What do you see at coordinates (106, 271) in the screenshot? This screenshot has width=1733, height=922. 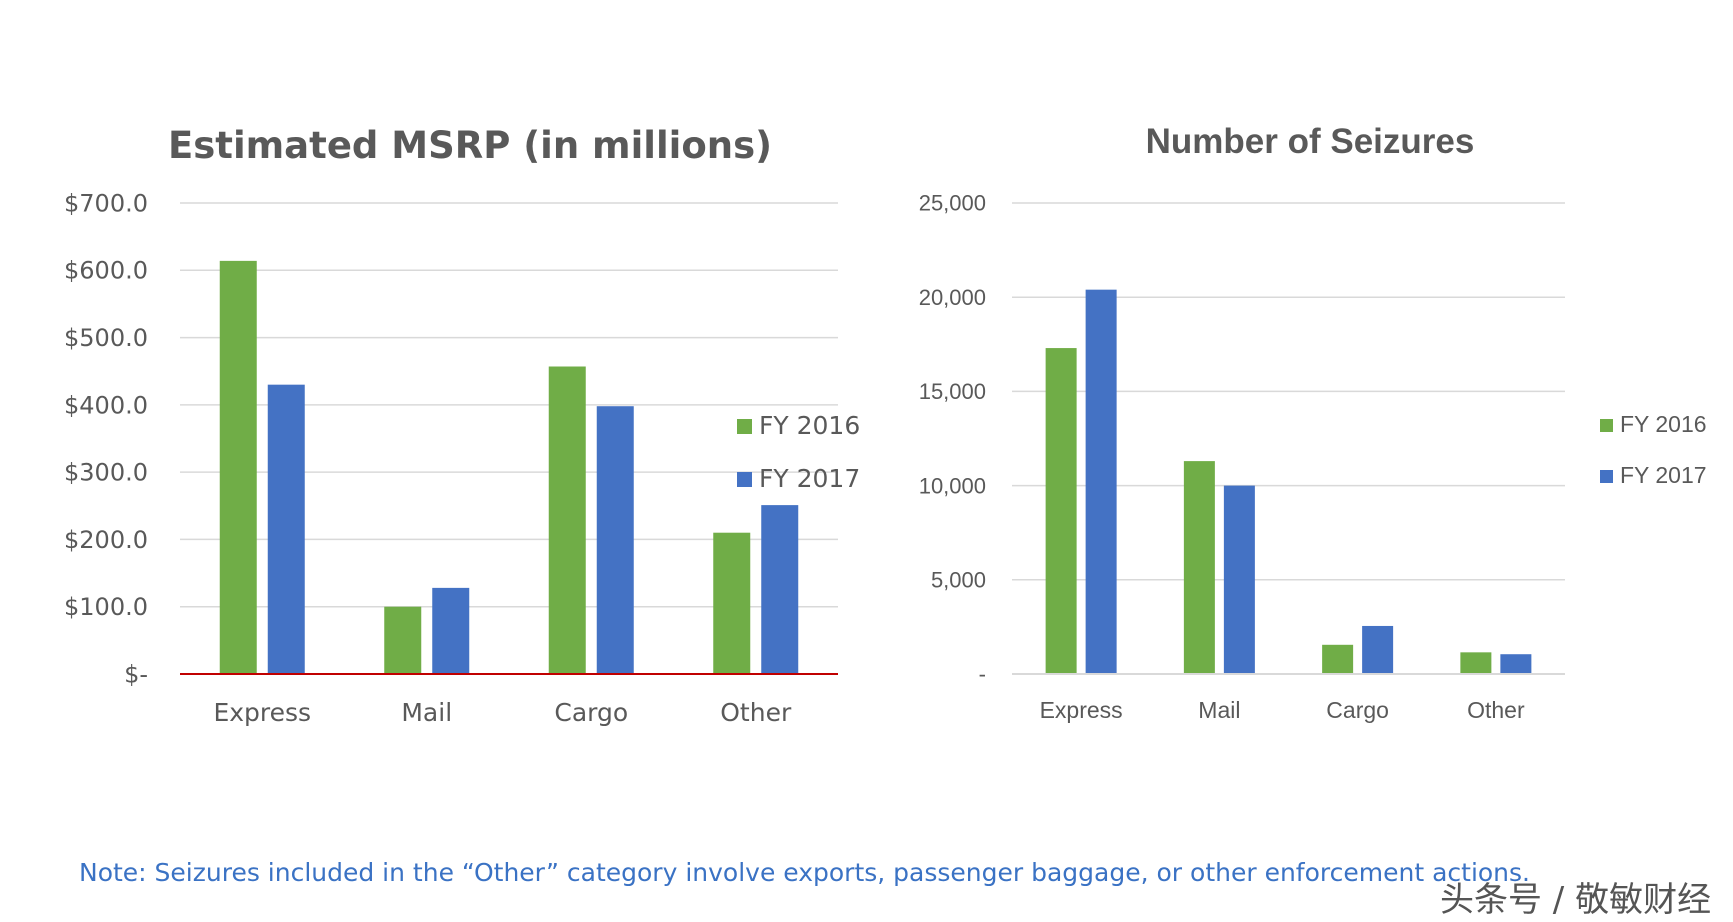 I see `y-tick-label: $600.0` at bounding box center [106, 271].